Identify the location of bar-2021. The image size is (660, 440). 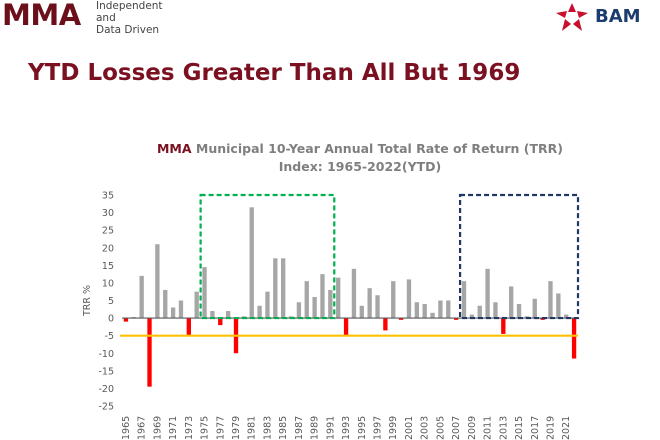
(566, 316).